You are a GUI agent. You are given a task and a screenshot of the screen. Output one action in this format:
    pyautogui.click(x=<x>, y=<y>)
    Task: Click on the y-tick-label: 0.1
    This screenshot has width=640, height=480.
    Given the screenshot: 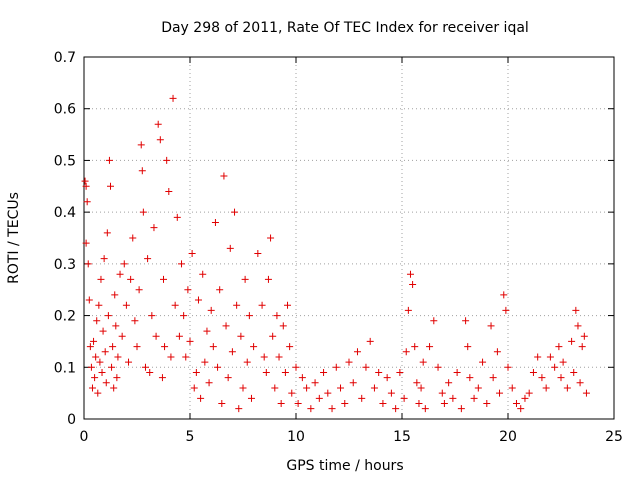 What is the action you would take?
    pyautogui.click(x=65, y=368)
    